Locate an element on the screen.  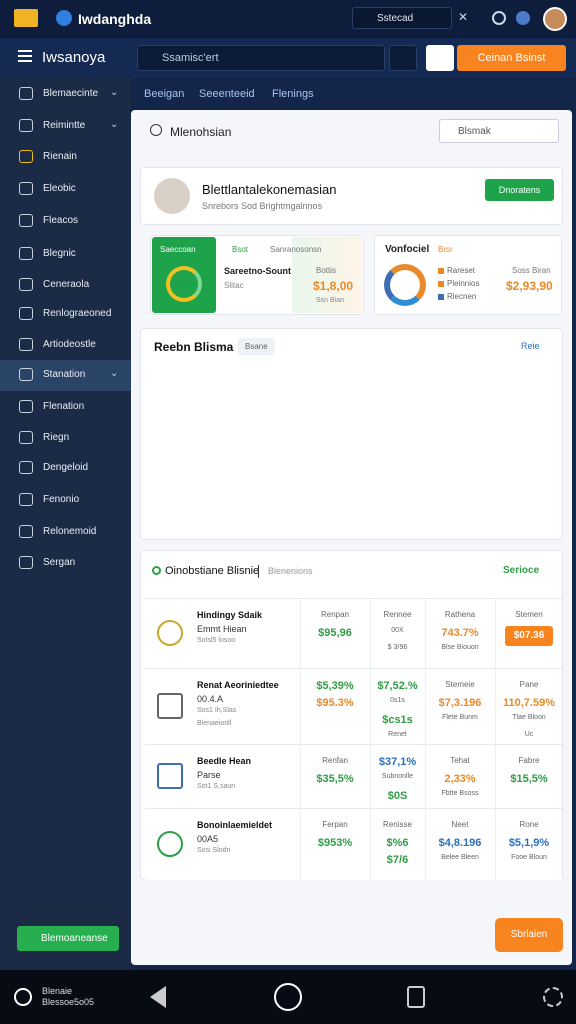
legend-label: Rlecnen is located at coordinates (462, 296).